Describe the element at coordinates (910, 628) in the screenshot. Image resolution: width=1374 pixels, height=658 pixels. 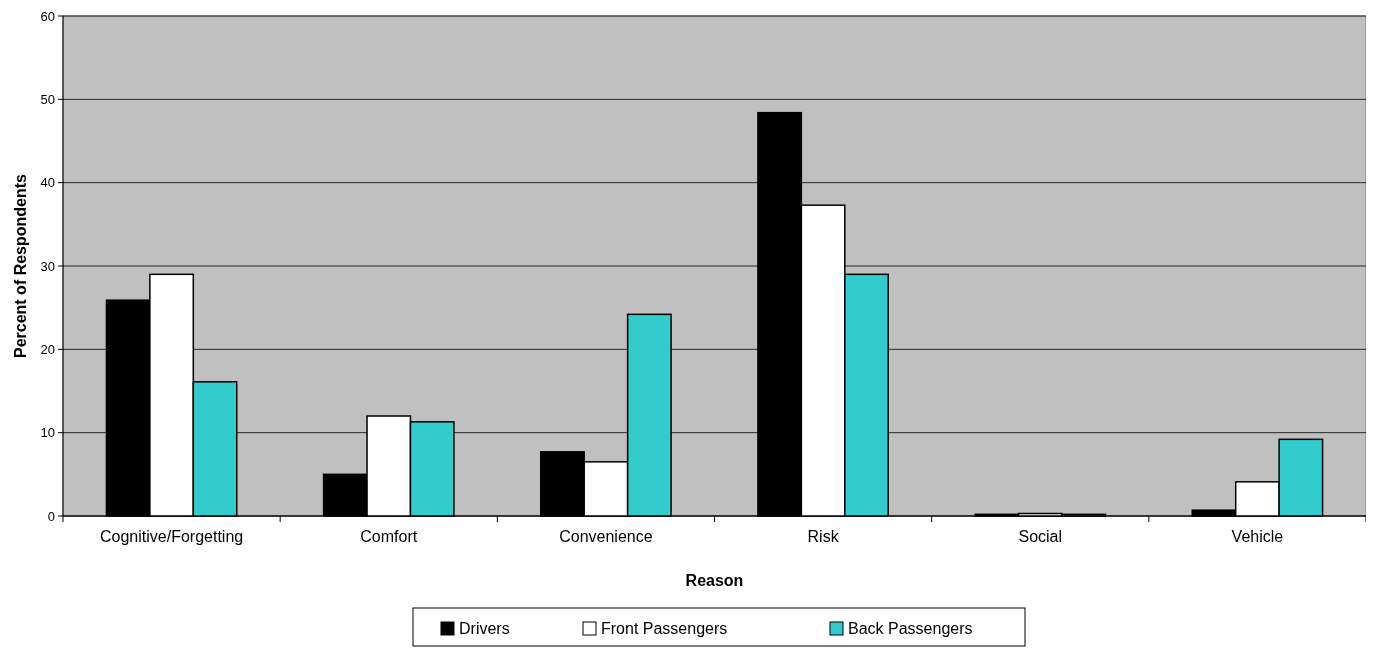
I see `legend-label: Back Passengers` at that location.